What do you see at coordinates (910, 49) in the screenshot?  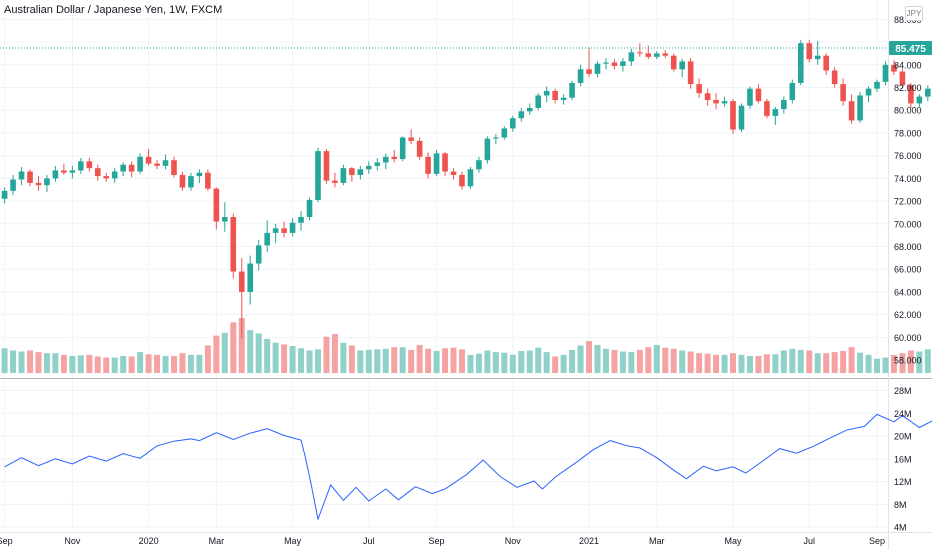 I see `last-price-label: 85.475` at bounding box center [910, 49].